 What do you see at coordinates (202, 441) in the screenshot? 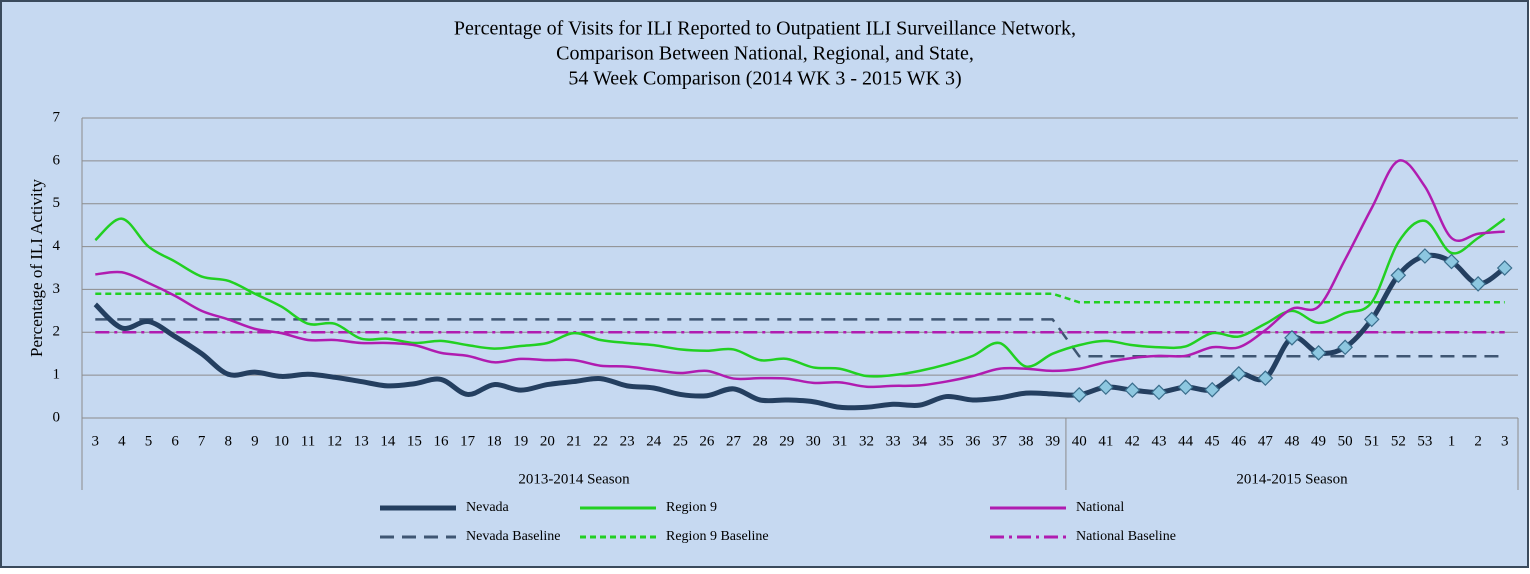
I see `x-tick-label: 7` at bounding box center [202, 441].